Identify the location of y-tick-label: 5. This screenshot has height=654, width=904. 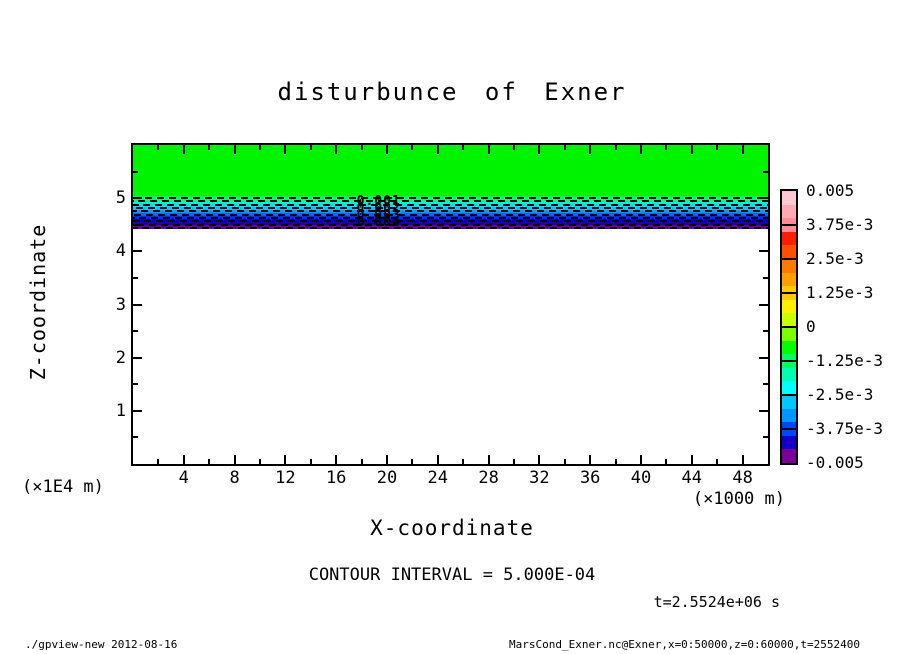
(120, 198).